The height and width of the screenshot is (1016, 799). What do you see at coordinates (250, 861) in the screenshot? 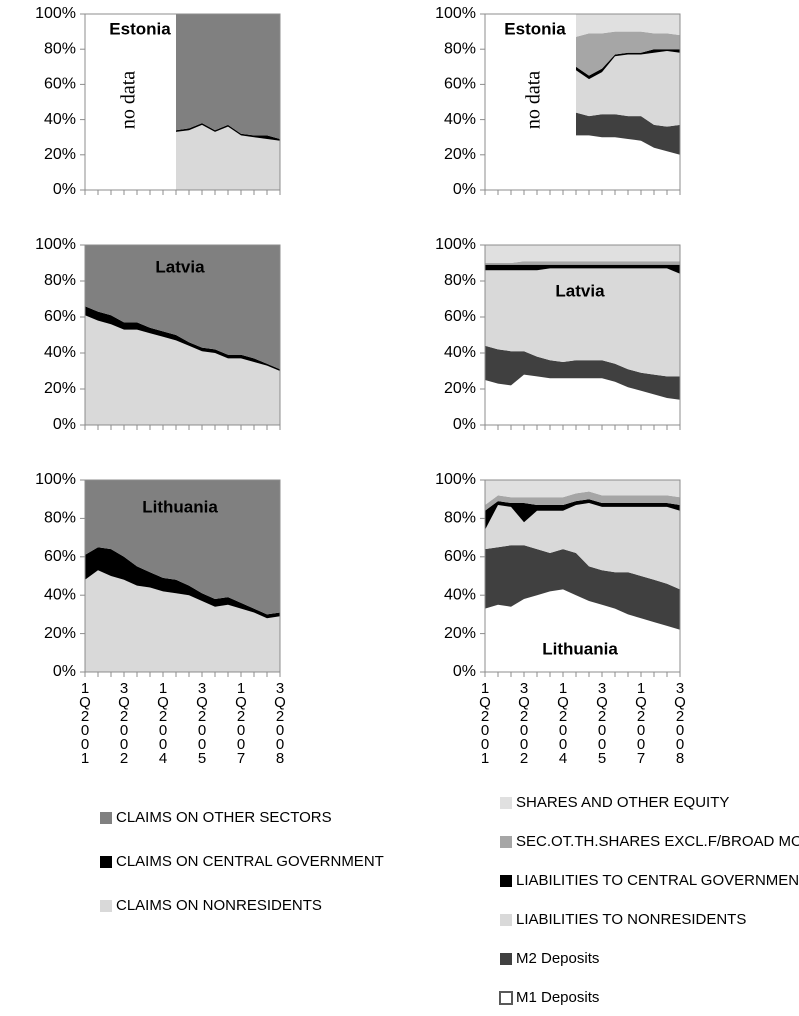
I see `legend-label: CLAIMS ON CENTRAL GOVERNMENT` at bounding box center [250, 861].